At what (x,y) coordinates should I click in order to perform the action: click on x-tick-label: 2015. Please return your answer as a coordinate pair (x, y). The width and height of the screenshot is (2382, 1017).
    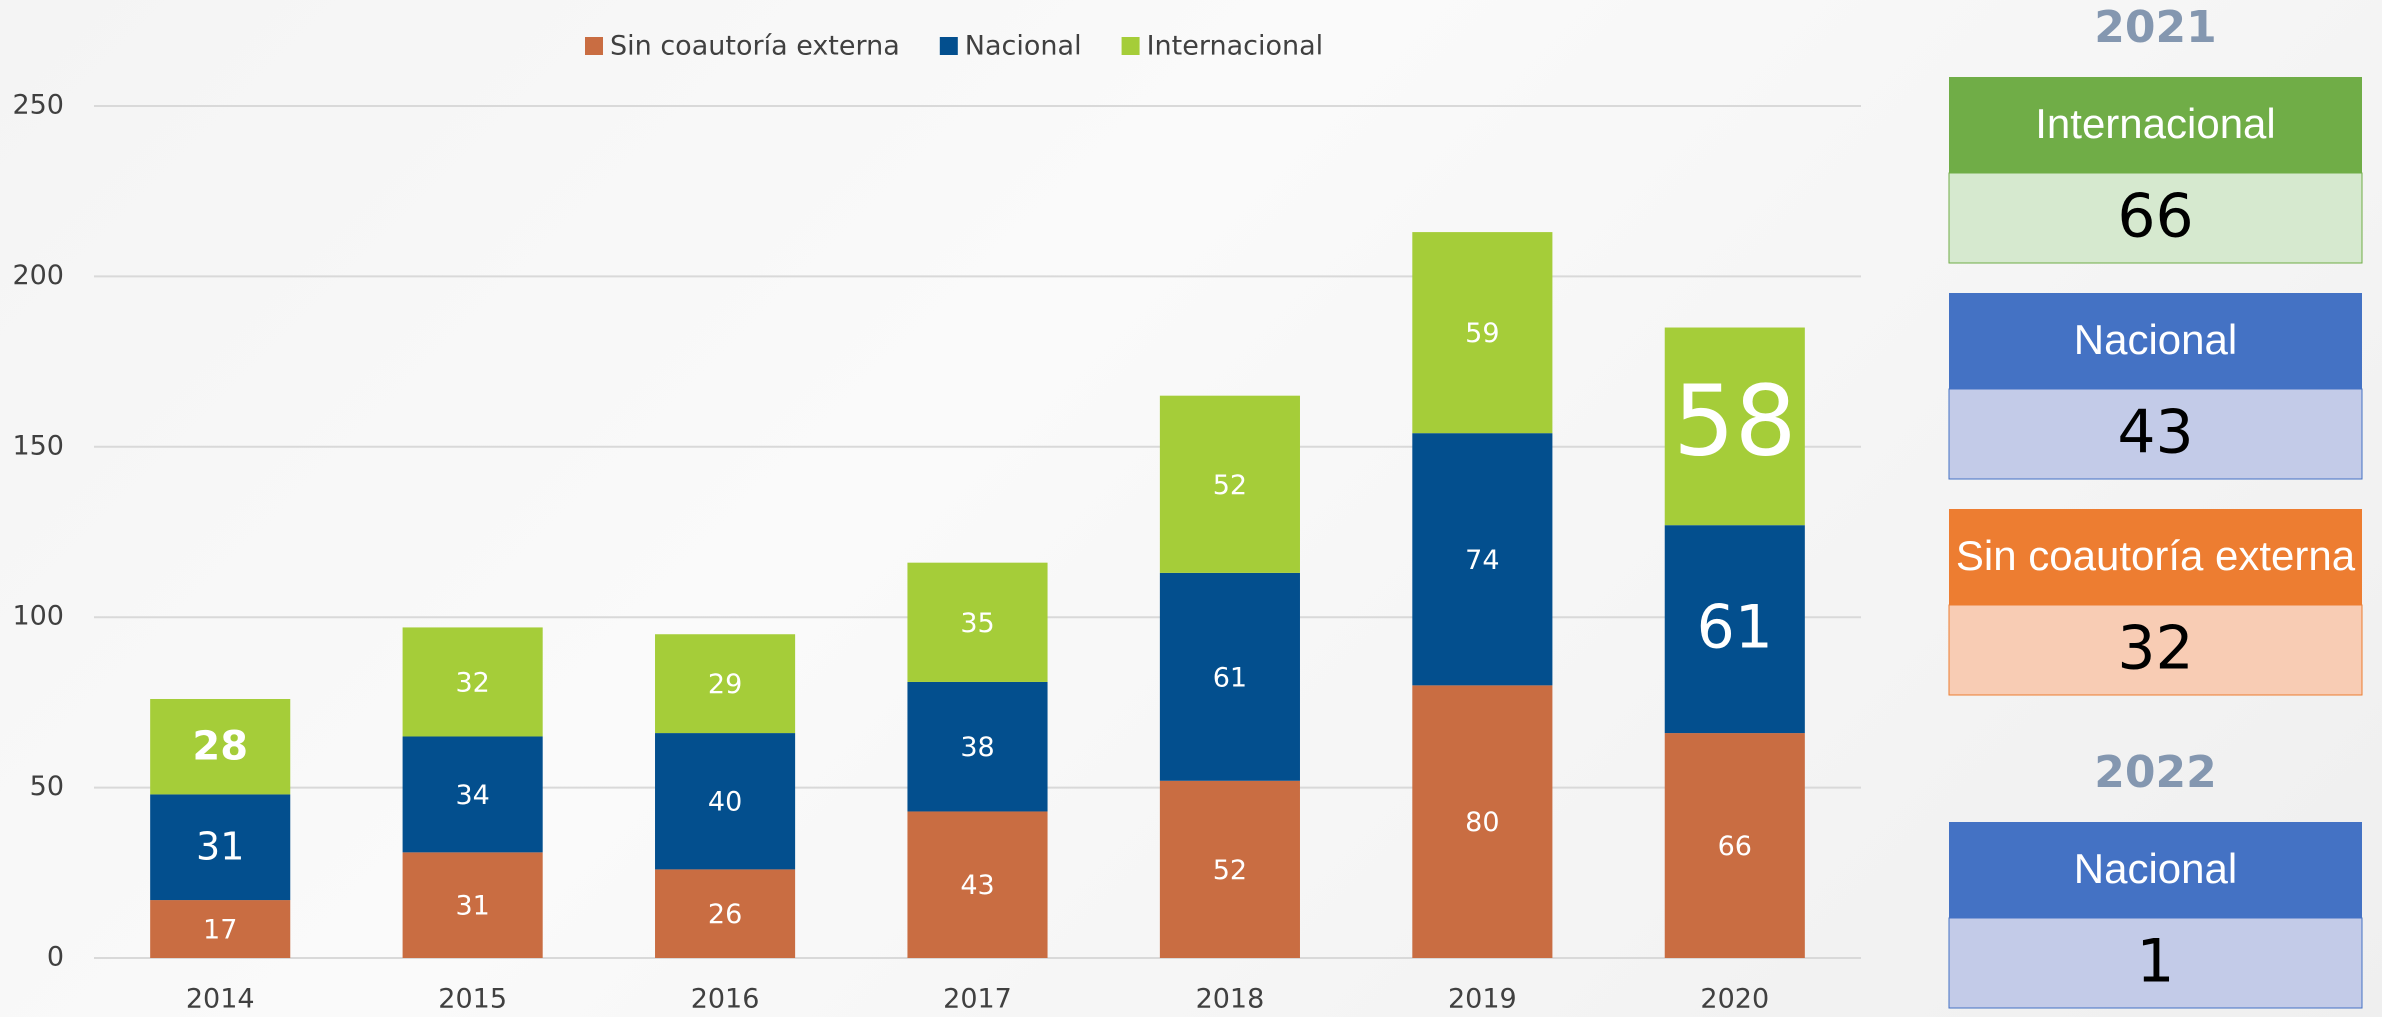
    Looking at the image, I should click on (472, 999).